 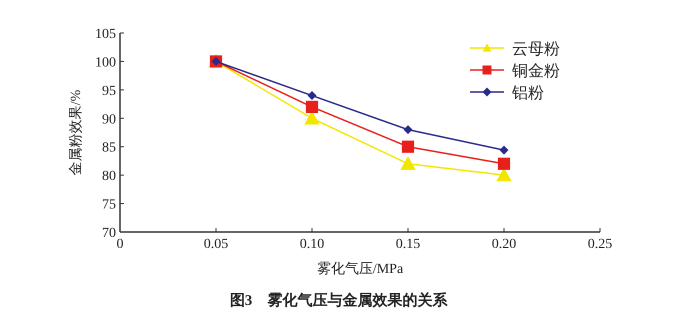 What do you see at coordinates (109, 205) in the screenshot?
I see `y-tick-label: 75` at bounding box center [109, 205].